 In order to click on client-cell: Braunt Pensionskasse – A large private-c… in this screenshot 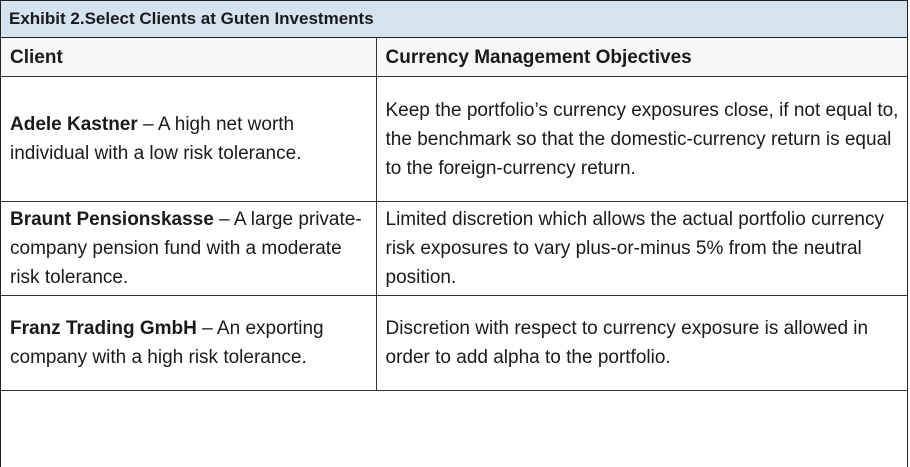, I will do `click(189, 248)`.